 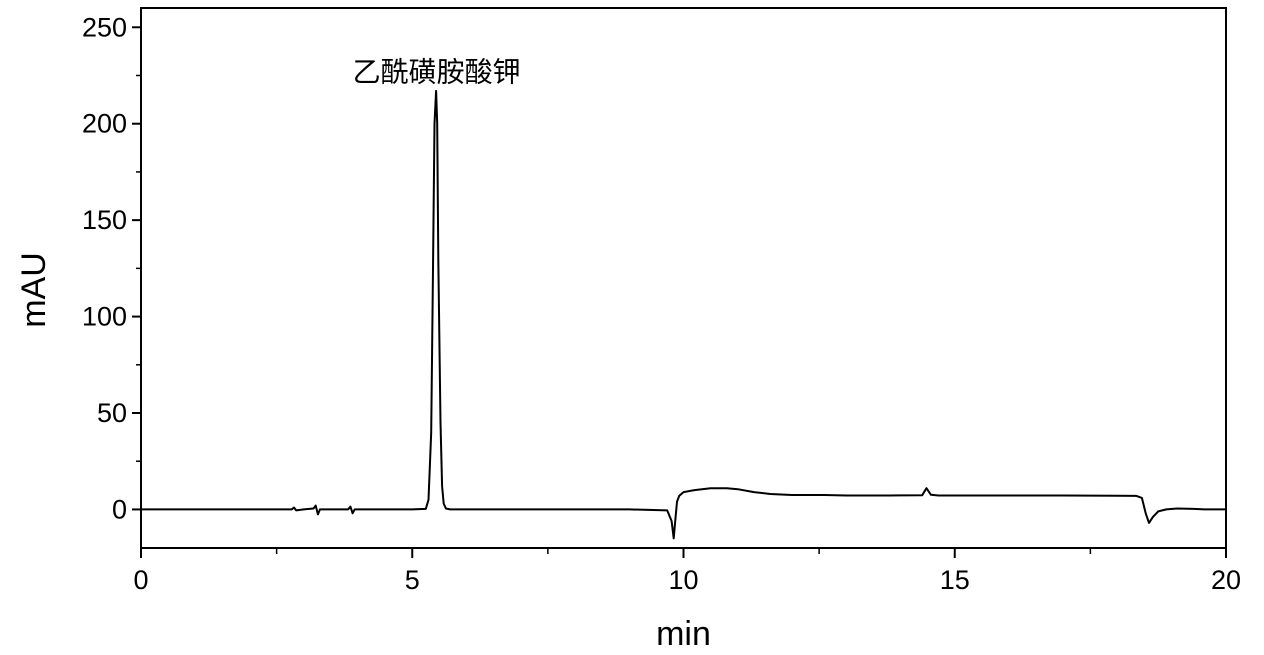 What do you see at coordinates (1226, 580) in the screenshot?
I see `x-tick-label: 20` at bounding box center [1226, 580].